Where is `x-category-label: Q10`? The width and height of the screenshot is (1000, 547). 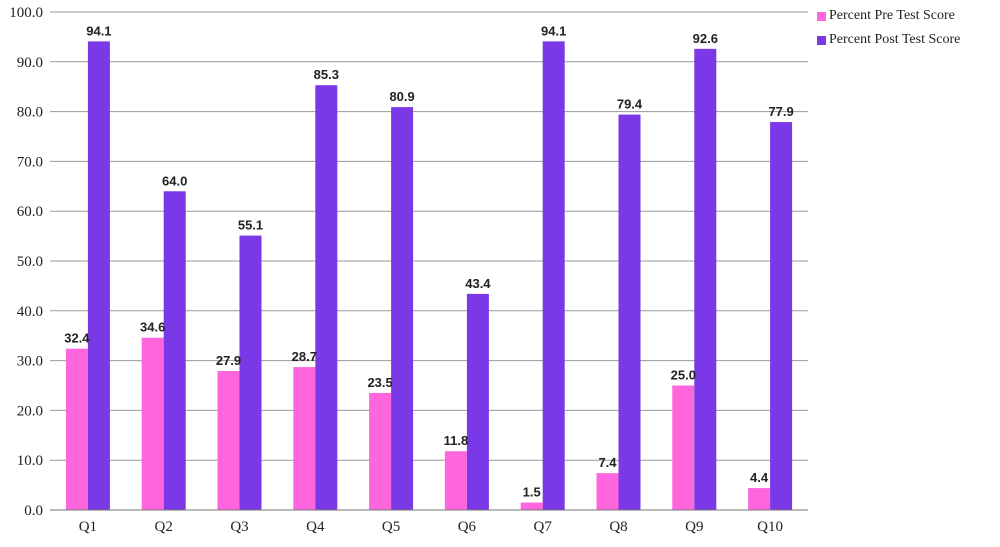
x-category-label: Q10 is located at coordinates (770, 527).